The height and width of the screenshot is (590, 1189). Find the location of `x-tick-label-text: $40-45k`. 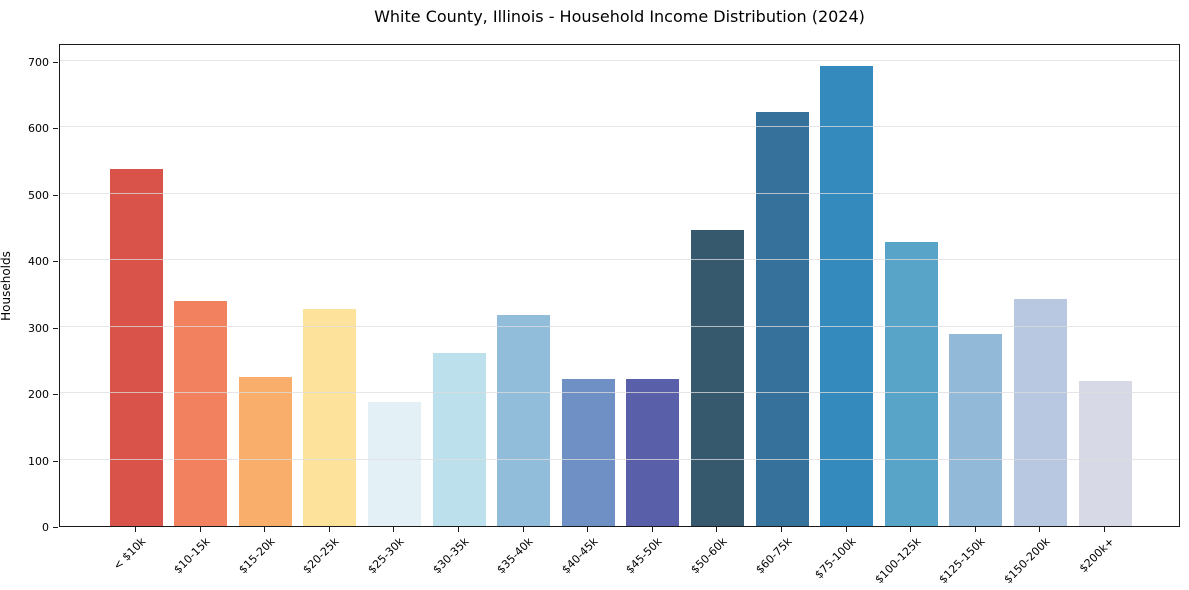

x-tick-label-text: $40-45k is located at coordinates (580, 556).